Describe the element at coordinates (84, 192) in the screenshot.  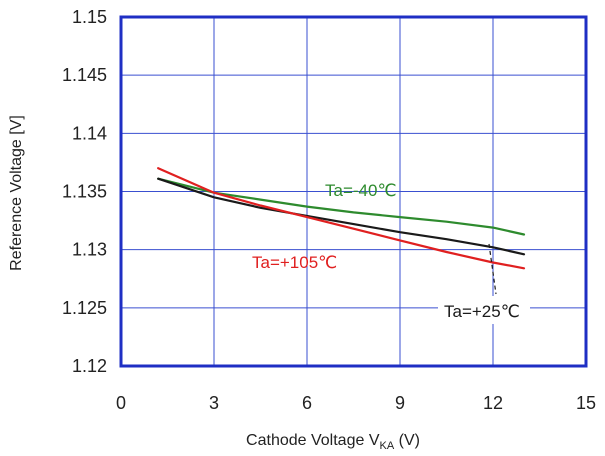
I see `y-tick-label: 1.135` at that location.